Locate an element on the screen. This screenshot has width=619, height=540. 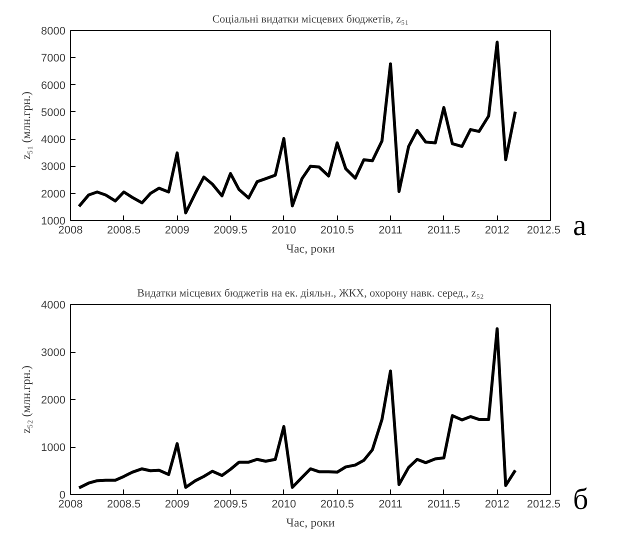
y-tick-label: 7000 is located at coordinates (53, 58).